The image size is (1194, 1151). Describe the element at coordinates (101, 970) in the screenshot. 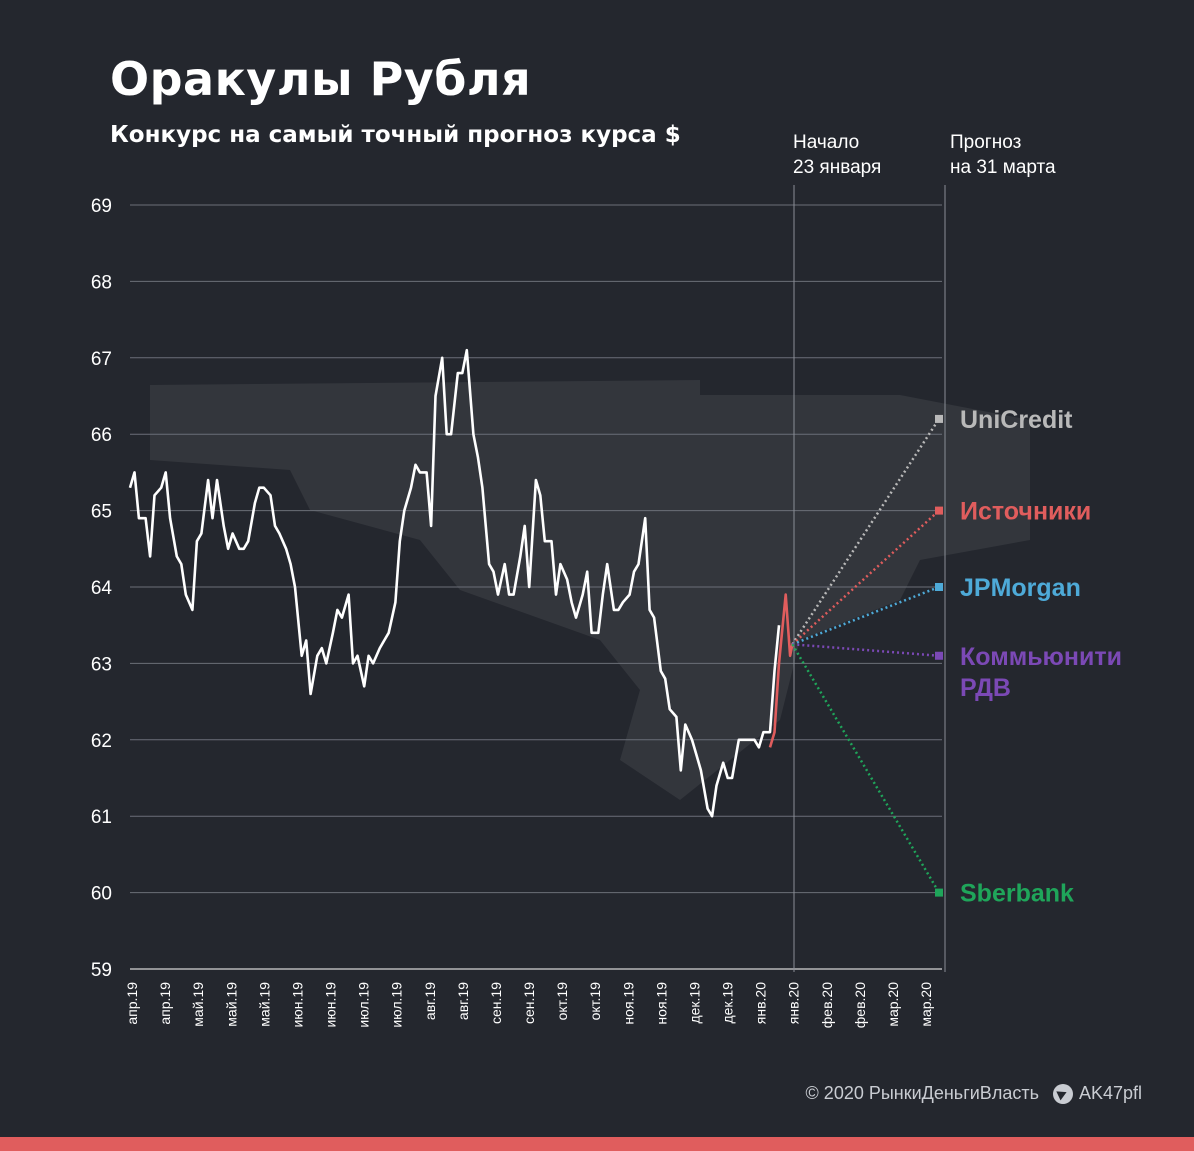

I see `y-tick-label: 59` at that location.